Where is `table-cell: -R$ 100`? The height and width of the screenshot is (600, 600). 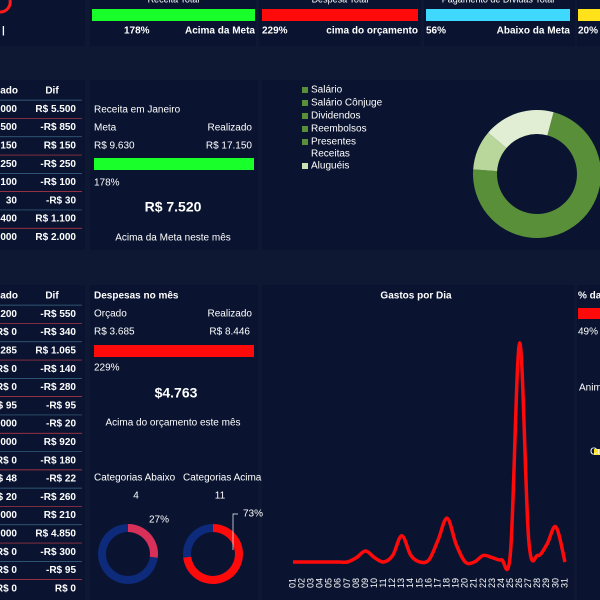 table-cell: -R$ 100 is located at coordinates (58, 182).